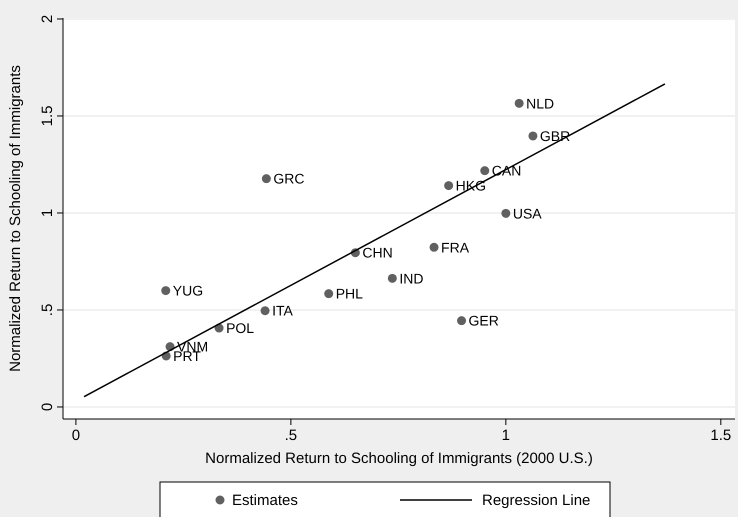 This screenshot has height=517, width=738. Describe the element at coordinates (536, 500) in the screenshot. I see `legend-label: Regression Line` at that location.